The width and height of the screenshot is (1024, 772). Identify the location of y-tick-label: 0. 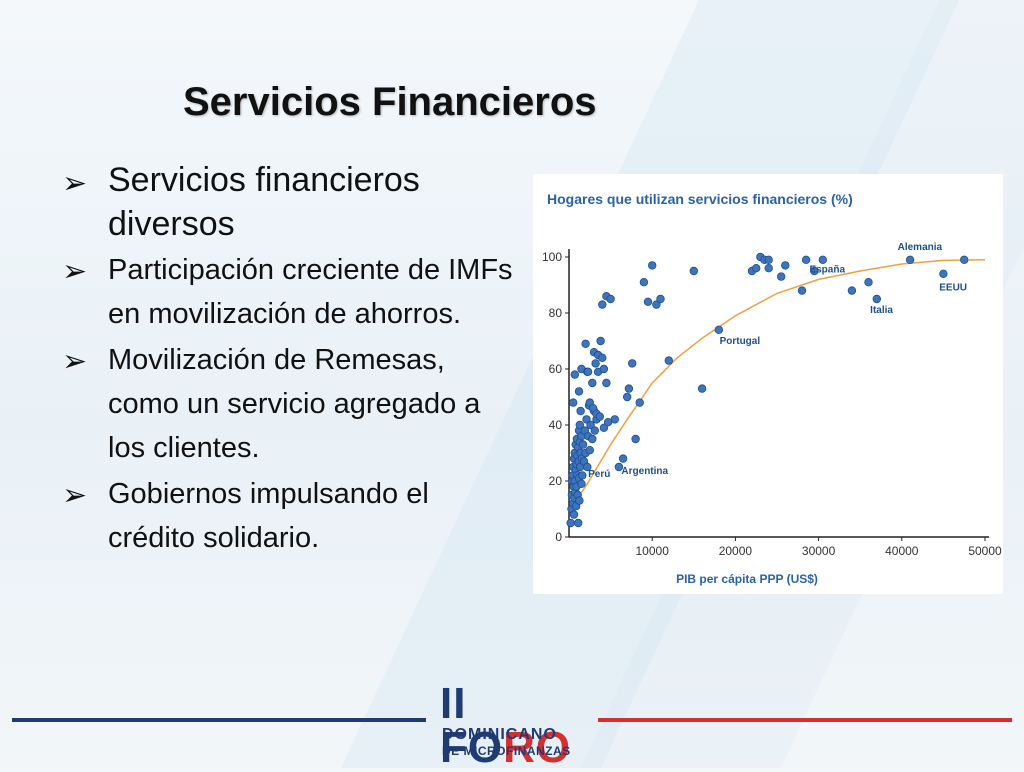
(558, 537).